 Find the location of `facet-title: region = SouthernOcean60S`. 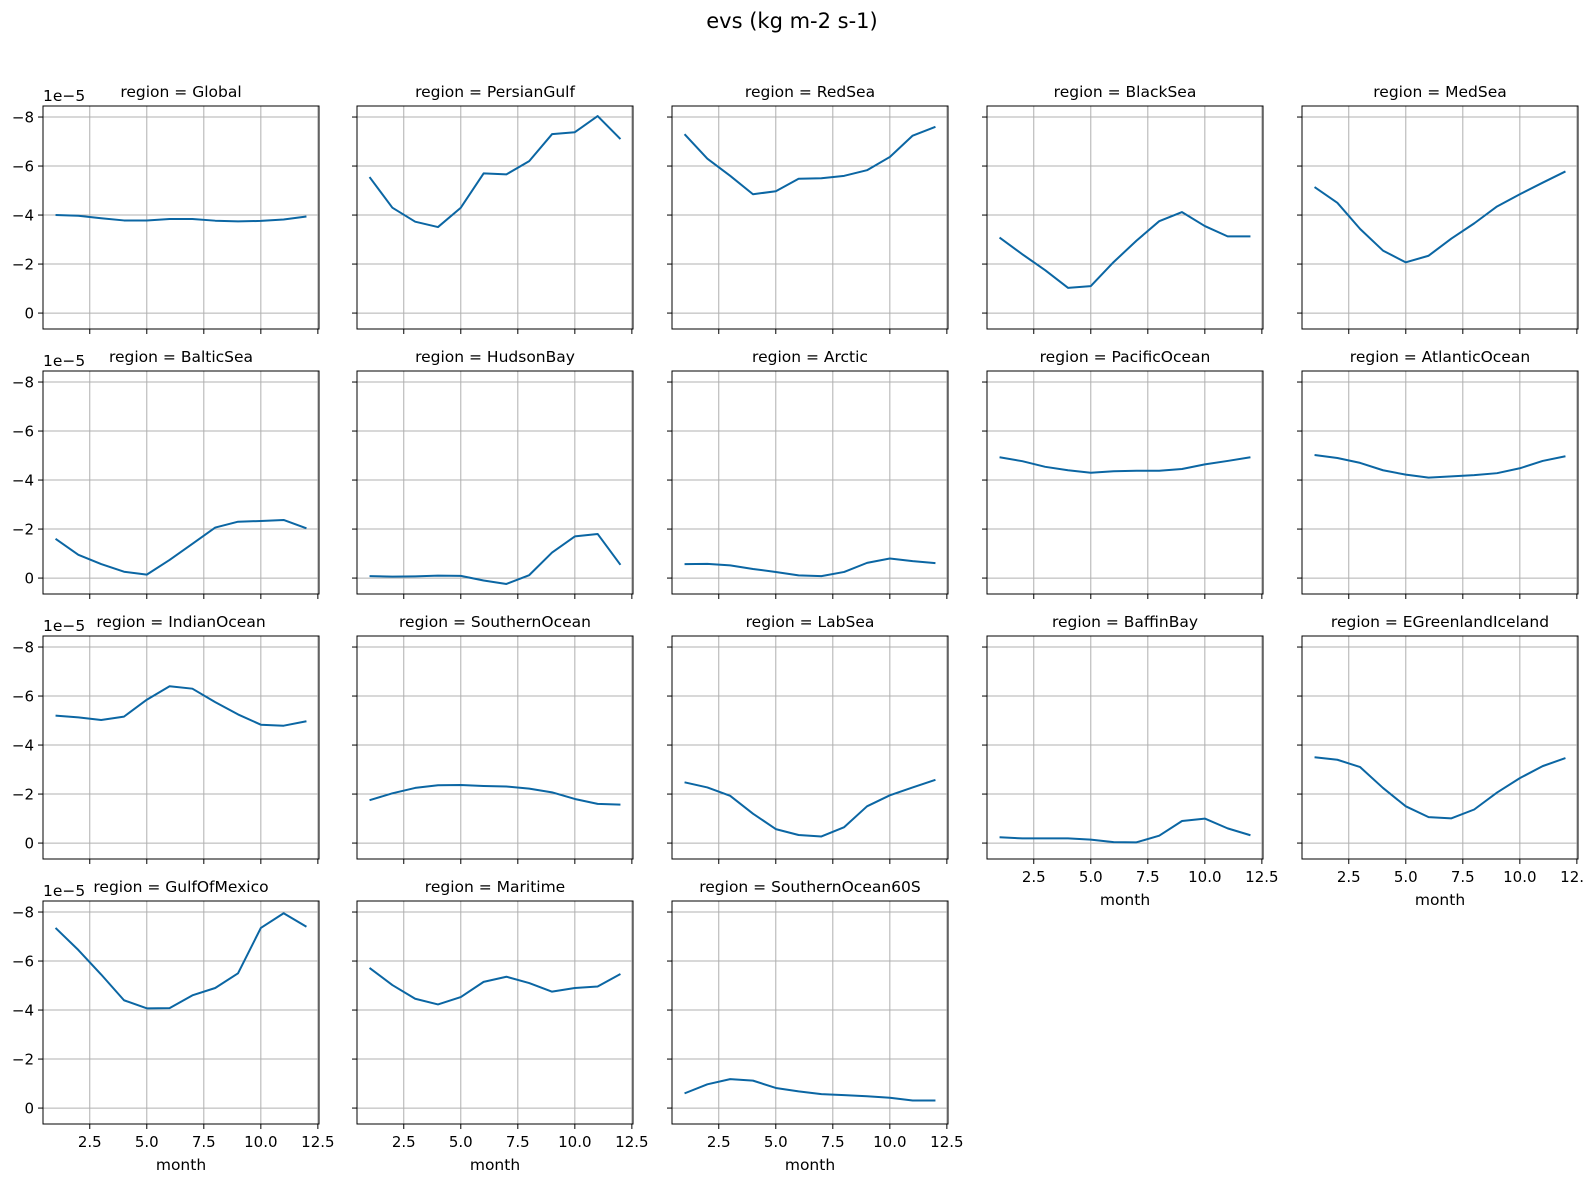

facet-title: region = SouthernOcean60S is located at coordinates (810, 887).